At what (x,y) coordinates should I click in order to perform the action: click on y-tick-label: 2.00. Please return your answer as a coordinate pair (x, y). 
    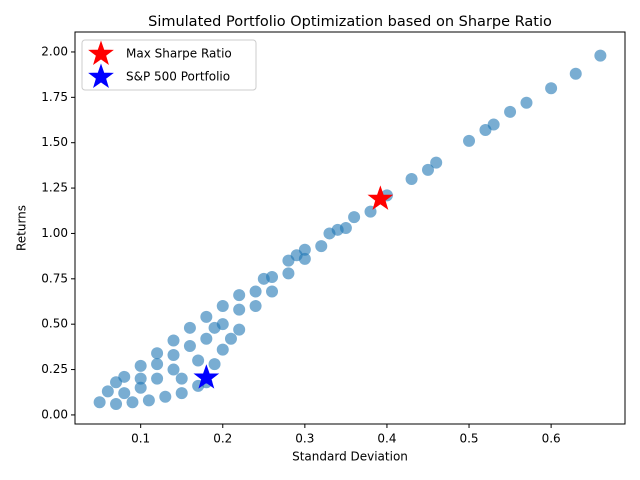
    Looking at the image, I should click on (54, 51).